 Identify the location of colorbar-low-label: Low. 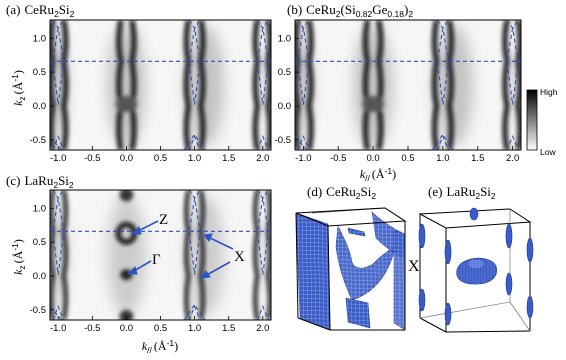
(548, 152).